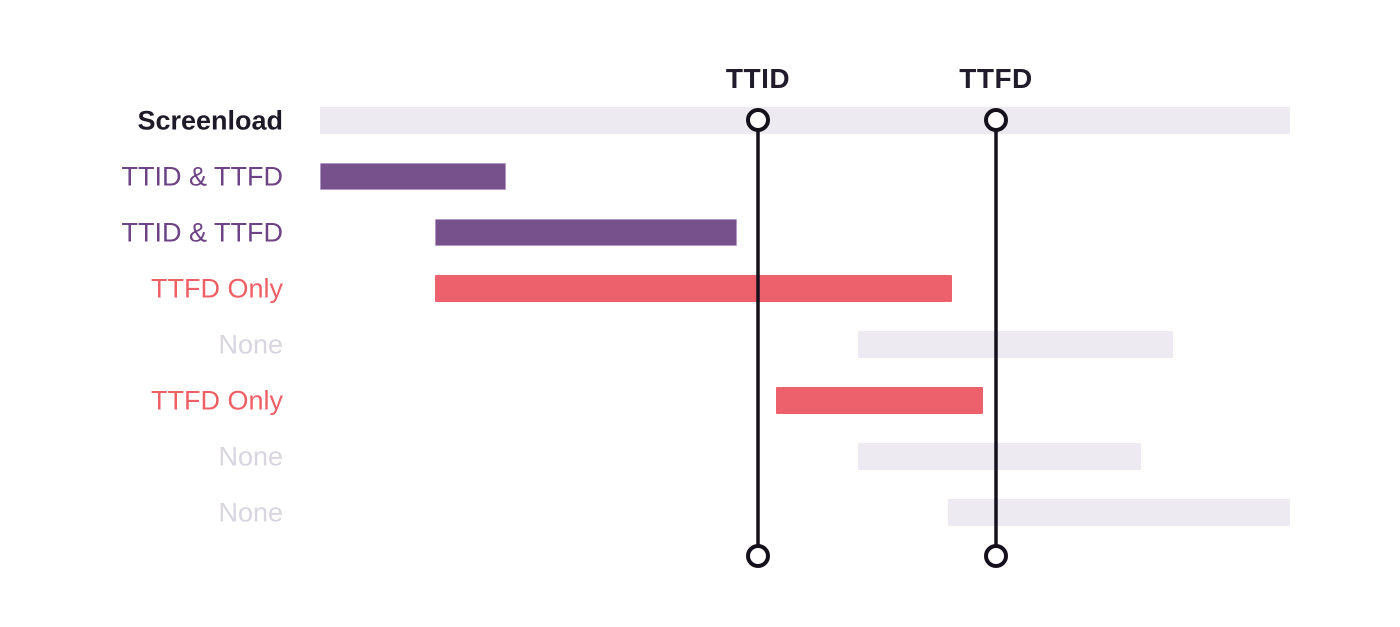  What do you see at coordinates (758, 78) in the screenshot?
I see `marker-label-ttid: TTID` at bounding box center [758, 78].